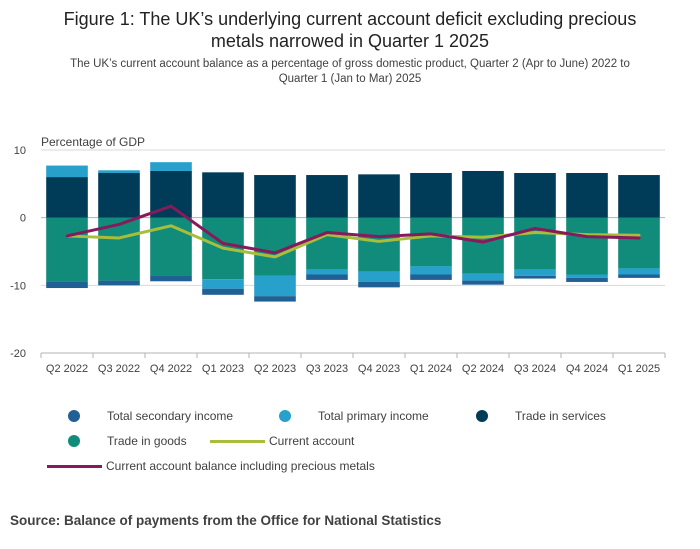 This screenshot has height=549, width=700. What do you see at coordinates (327, 369) in the screenshot?
I see `x-tick-label: Q3 2023` at bounding box center [327, 369].